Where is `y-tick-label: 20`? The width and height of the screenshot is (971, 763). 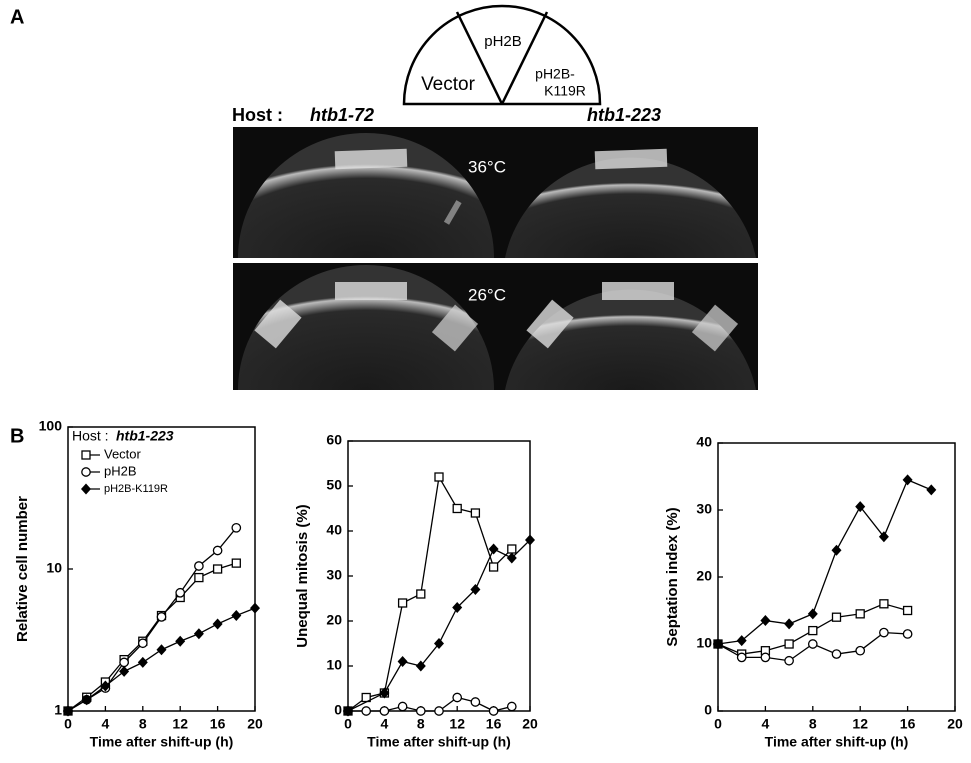 y-tick-label: 20 is located at coordinates (704, 576).